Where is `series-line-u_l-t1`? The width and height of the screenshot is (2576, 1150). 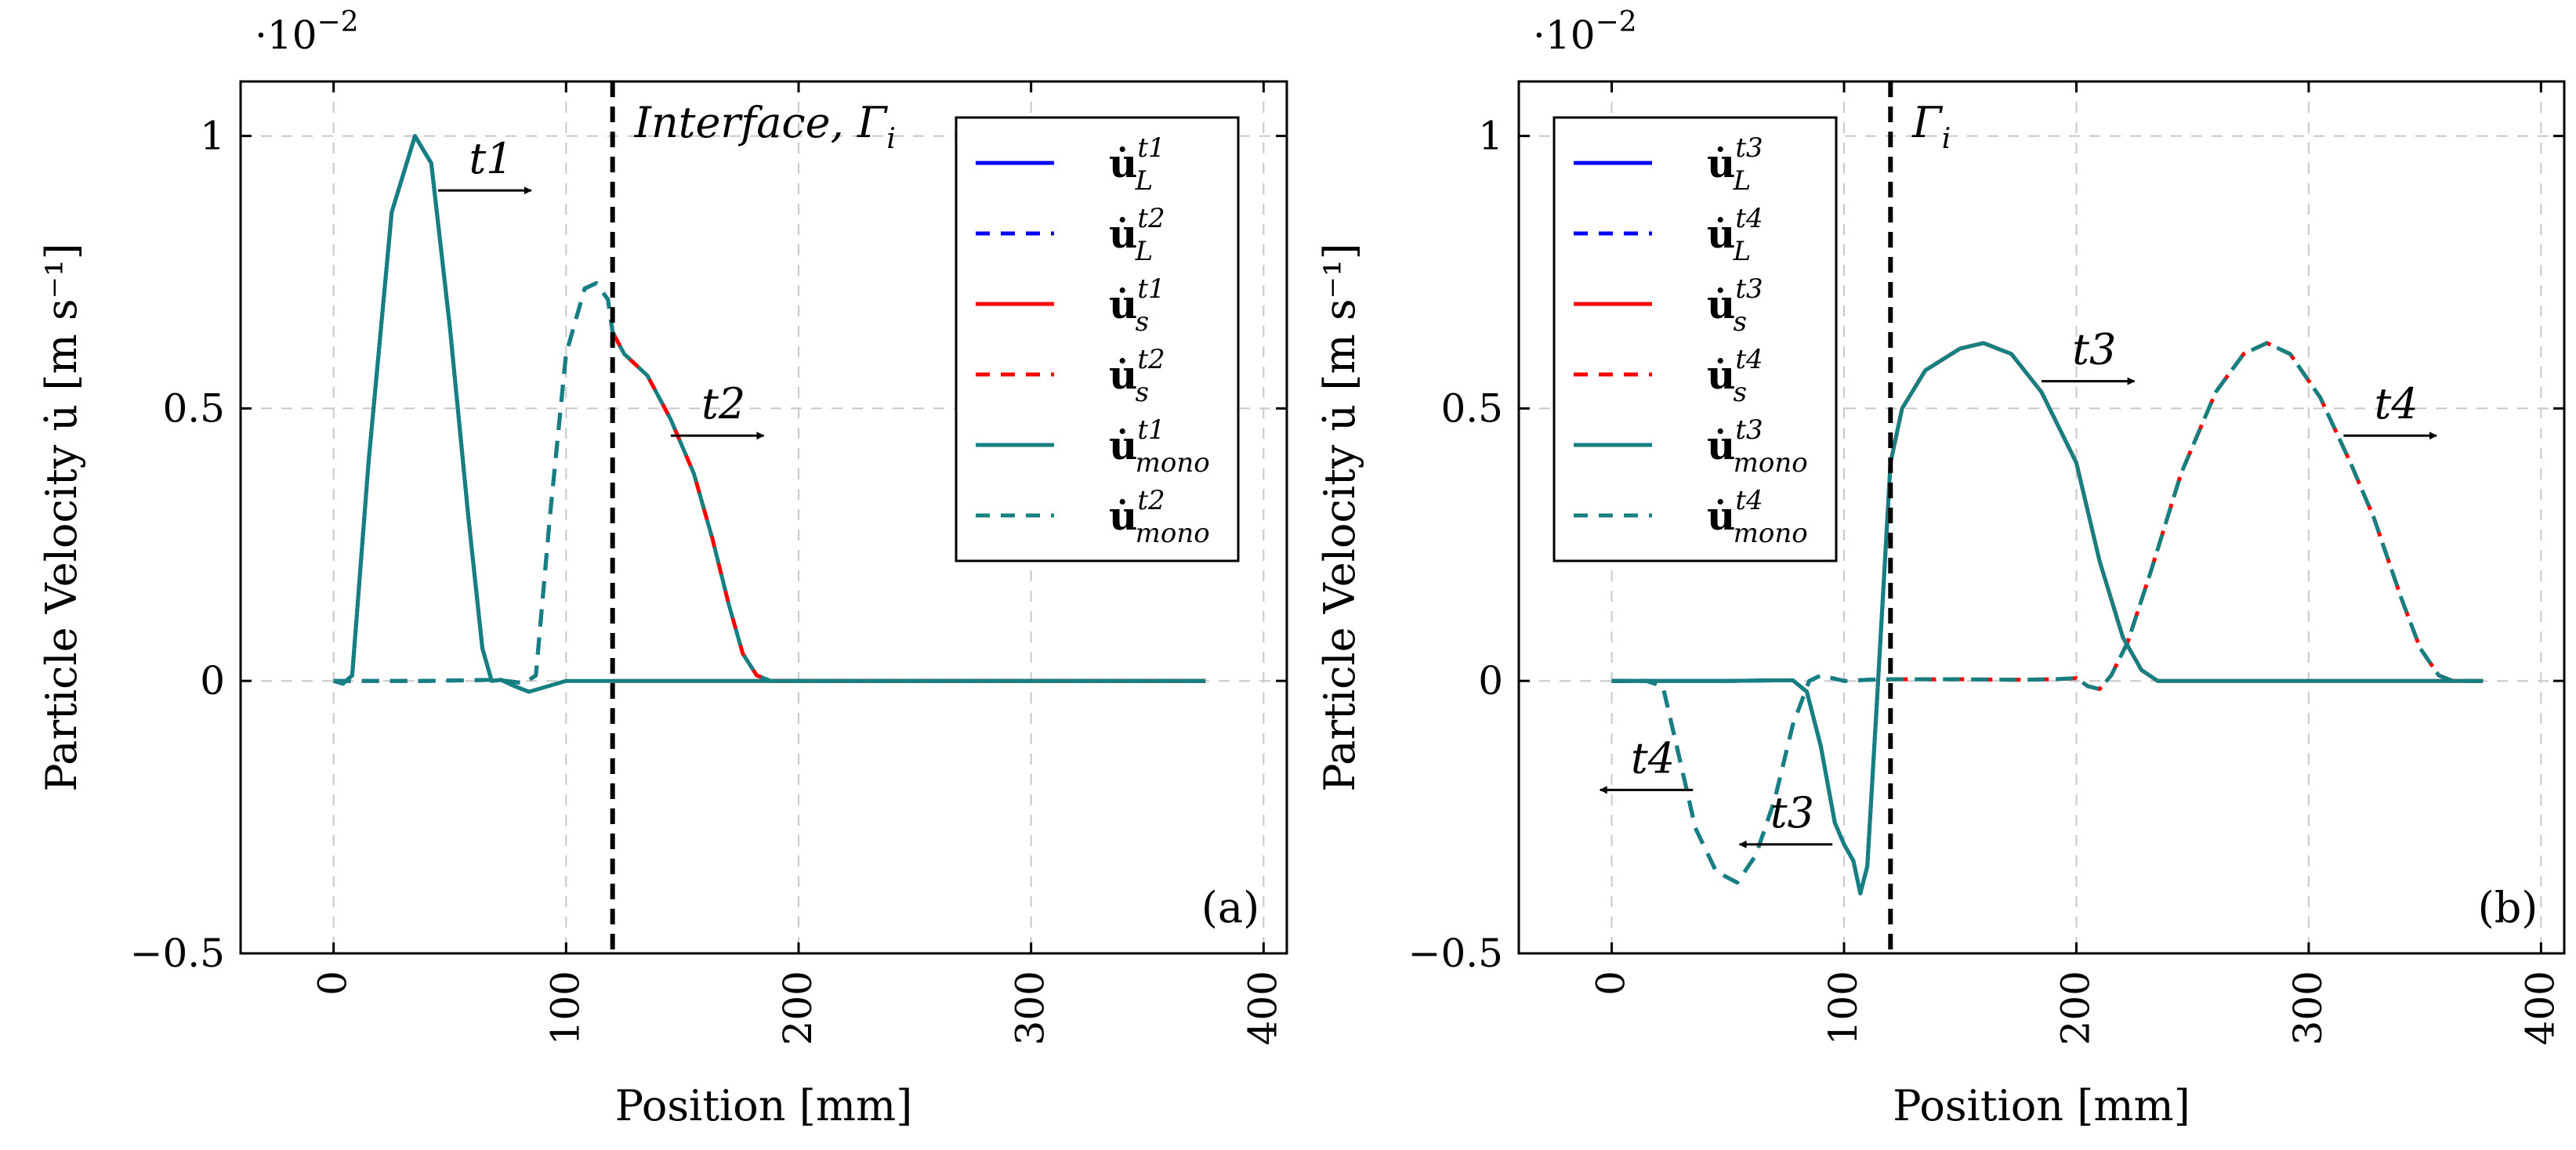 series-line-u_l-t1 is located at coordinates (431, 414).